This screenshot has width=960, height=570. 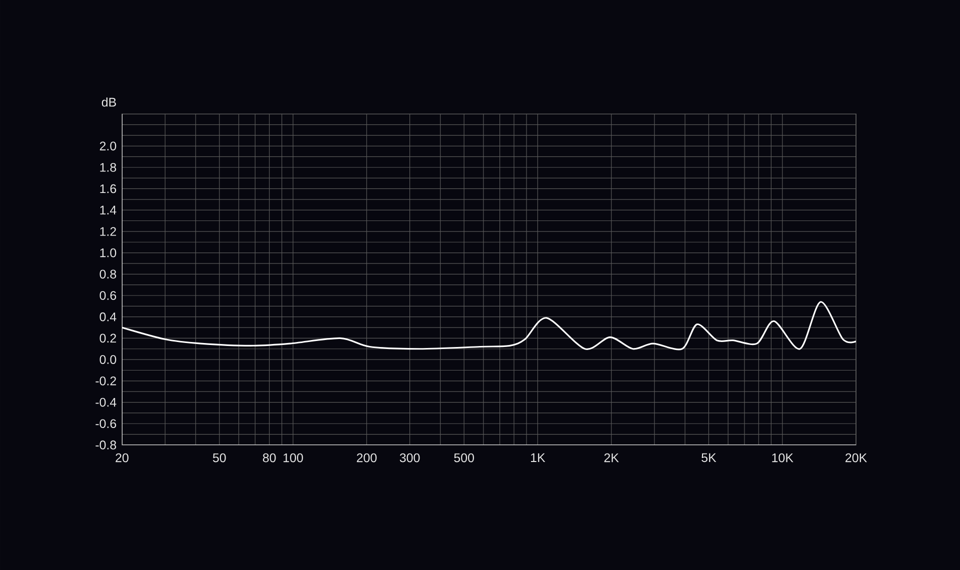 I want to click on y-tick-label: 0.0, so click(x=108, y=359).